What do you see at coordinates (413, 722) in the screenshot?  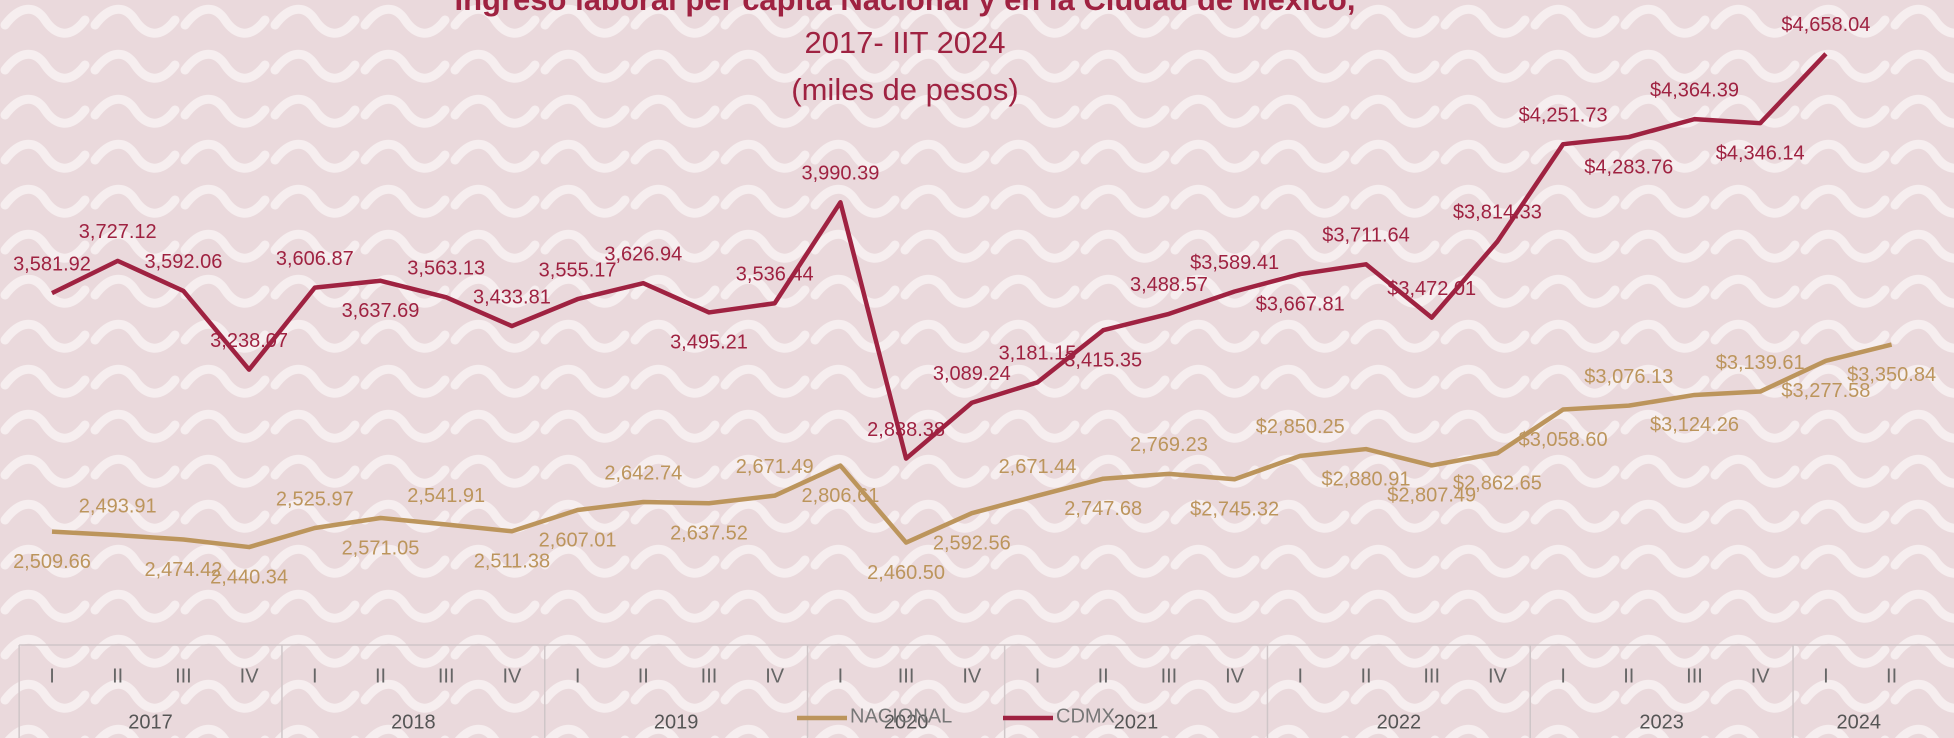 I see `year-label: 2018` at bounding box center [413, 722].